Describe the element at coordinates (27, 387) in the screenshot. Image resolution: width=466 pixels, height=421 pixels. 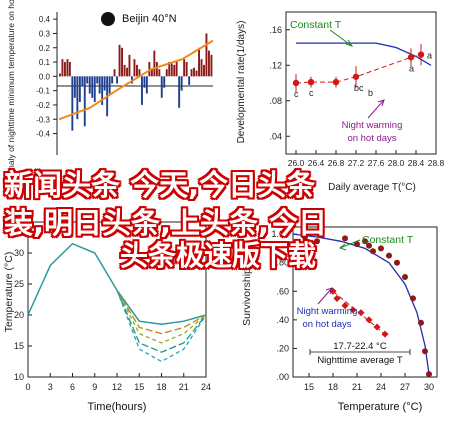
I see `panel-c-x-tick-label: 0` at that location.